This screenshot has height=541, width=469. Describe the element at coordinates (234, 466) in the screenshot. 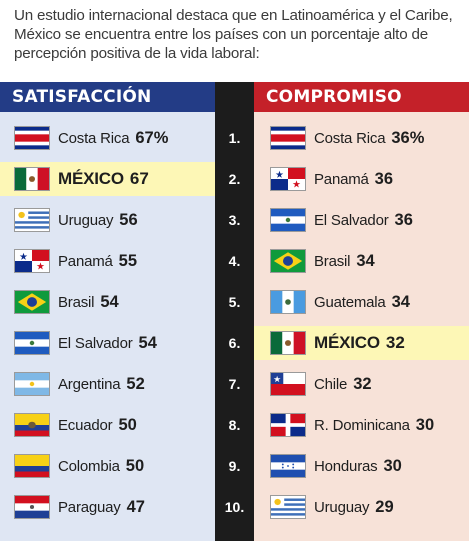

I see `rank-number: 9.` at that location.